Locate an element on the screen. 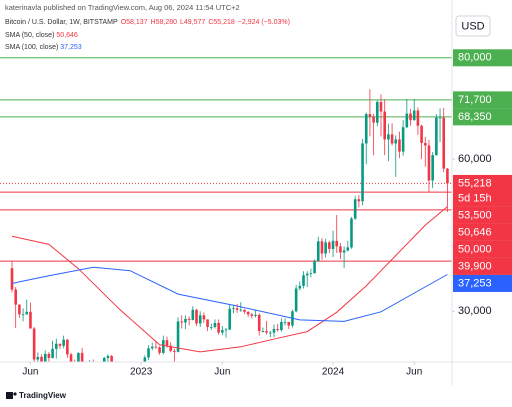 The image size is (512, 407). ohlc-value: C55,218 is located at coordinates (221, 22).